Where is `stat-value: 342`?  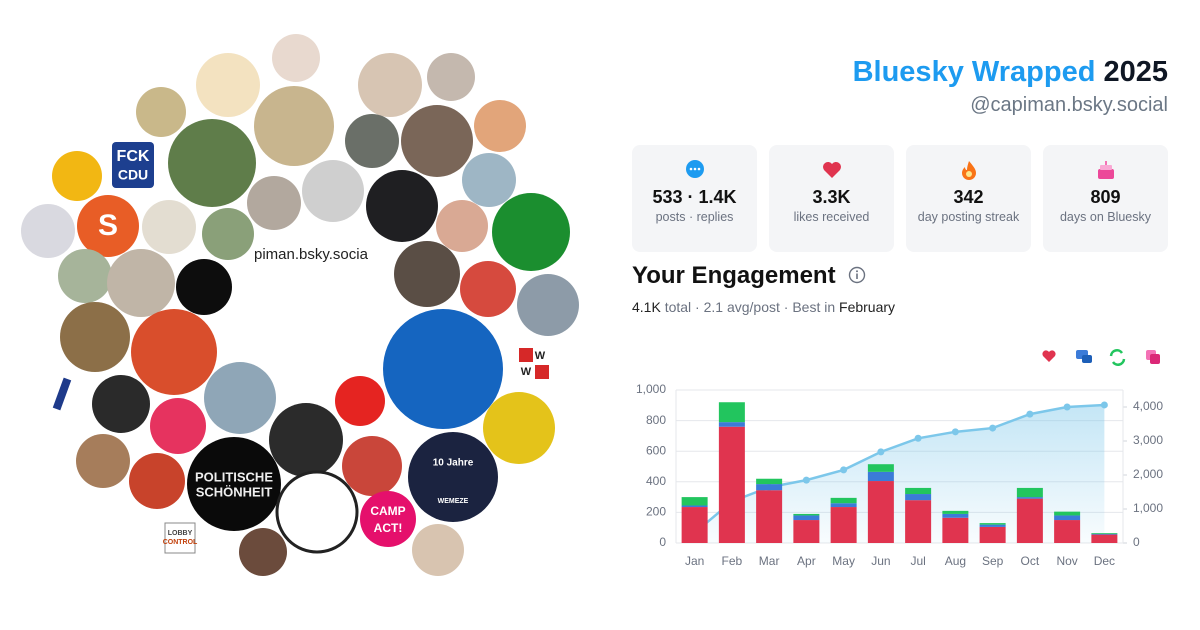
stat-value: 342 is located at coordinates (968, 197).